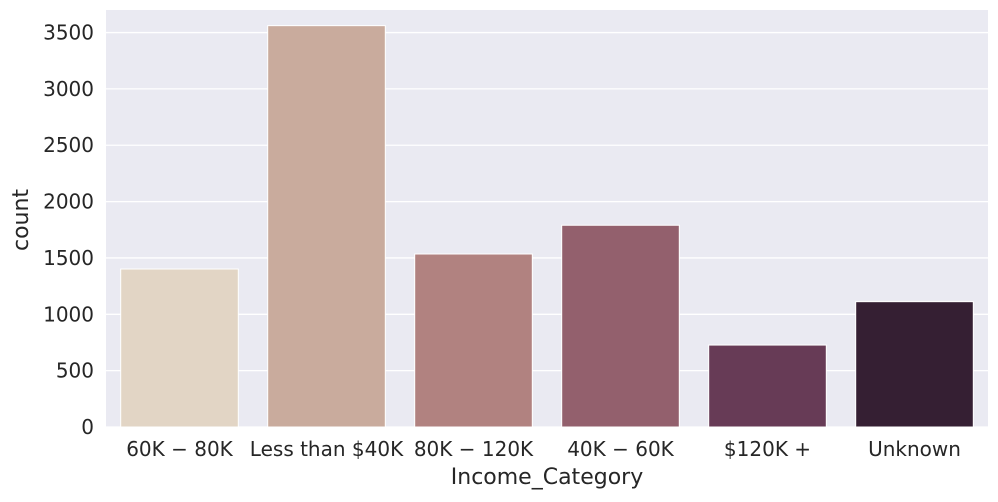 This screenshot has height=502, width=998. What do you see at coordinates (68, 258) in the screenshot?
I see `y-tick-label: 1500` at bounding box center [68, 258].